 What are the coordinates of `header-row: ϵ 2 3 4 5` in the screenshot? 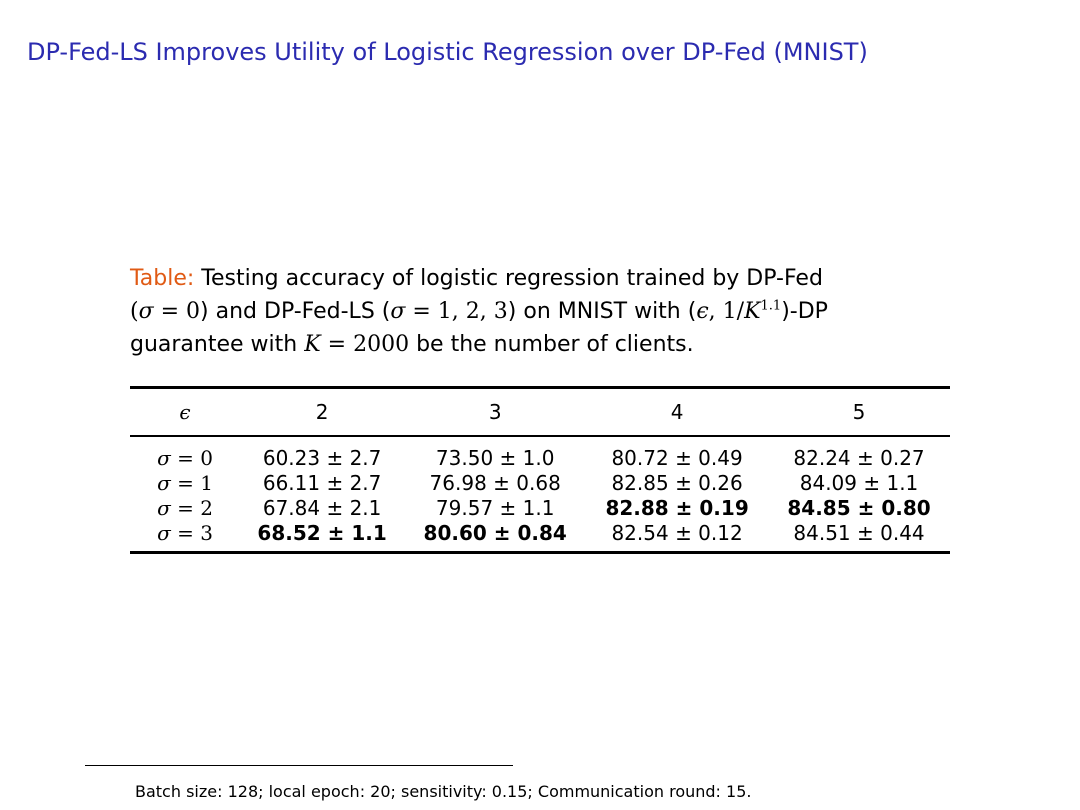 It's located at (540, 411).